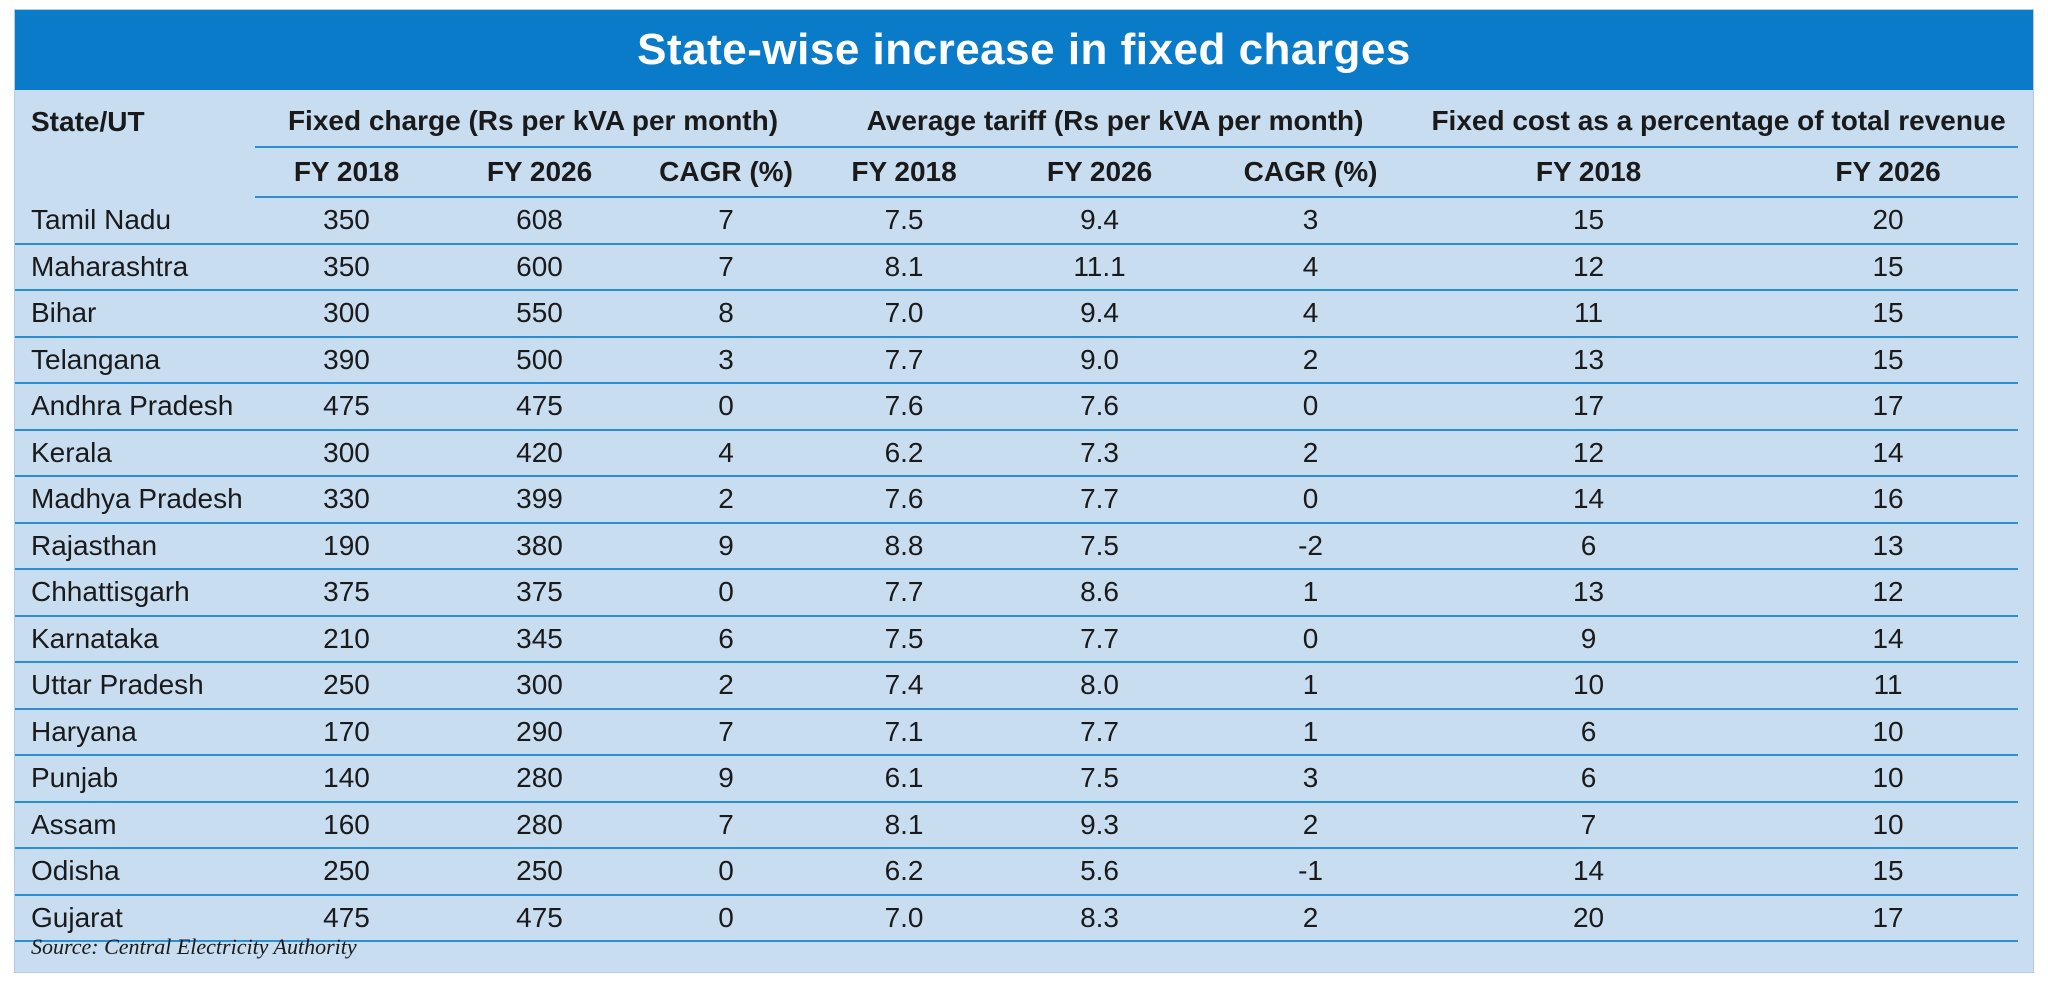 The width and height of the screenshot is (2048, 983). I want to click on fixed-cost-pct-fy2026: 16, so click(1888, 500).